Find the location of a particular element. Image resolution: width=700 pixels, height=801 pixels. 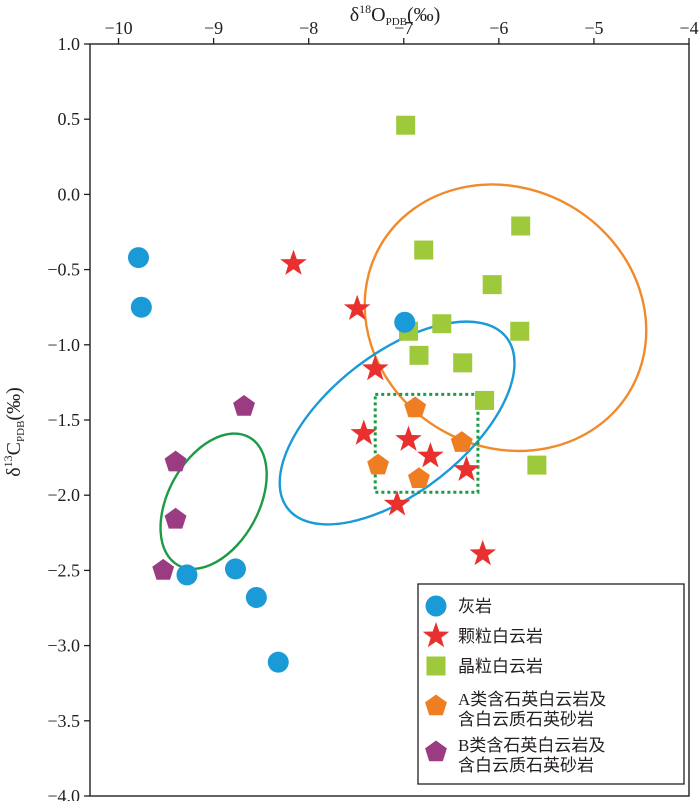

x-axis-title-sub: PDB is located at coordinates (396, 22).